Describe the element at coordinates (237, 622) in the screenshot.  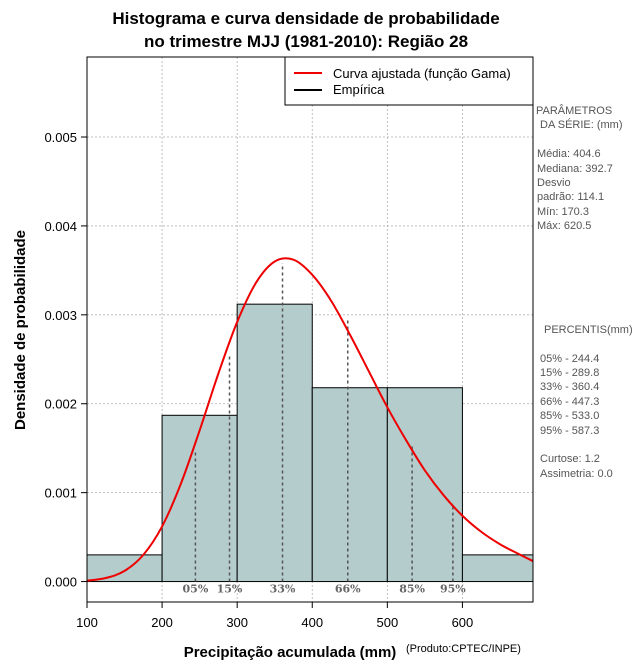
I see `x-tick-label-300: 300` at that location.